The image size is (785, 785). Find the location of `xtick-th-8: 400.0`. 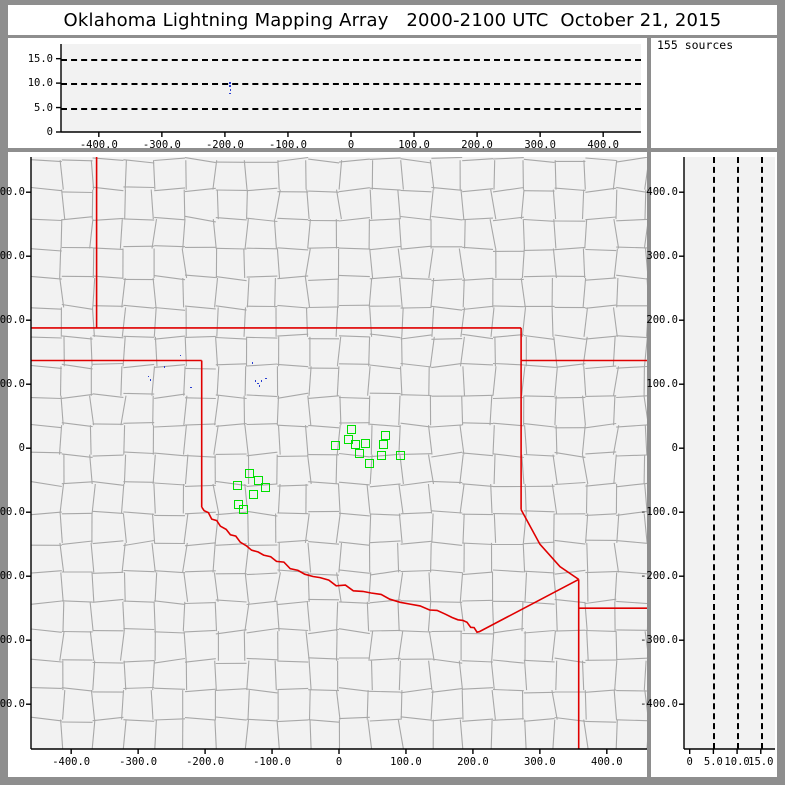

xtick-th-8: 400.0 is located at coordinates (603, 145).